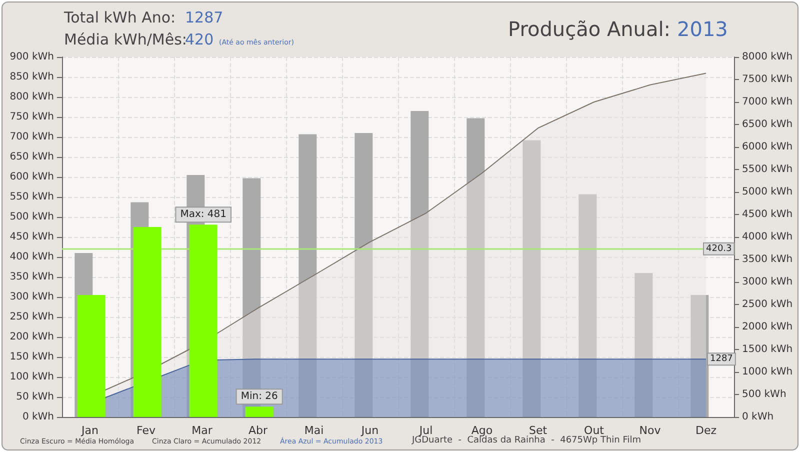 This screenshot has height=452, width=800. What do you see at coordinates (767, 237) in the screenshot?
I see `y2-tick-label: 4000 kWh` at bounding box center [767, 237].